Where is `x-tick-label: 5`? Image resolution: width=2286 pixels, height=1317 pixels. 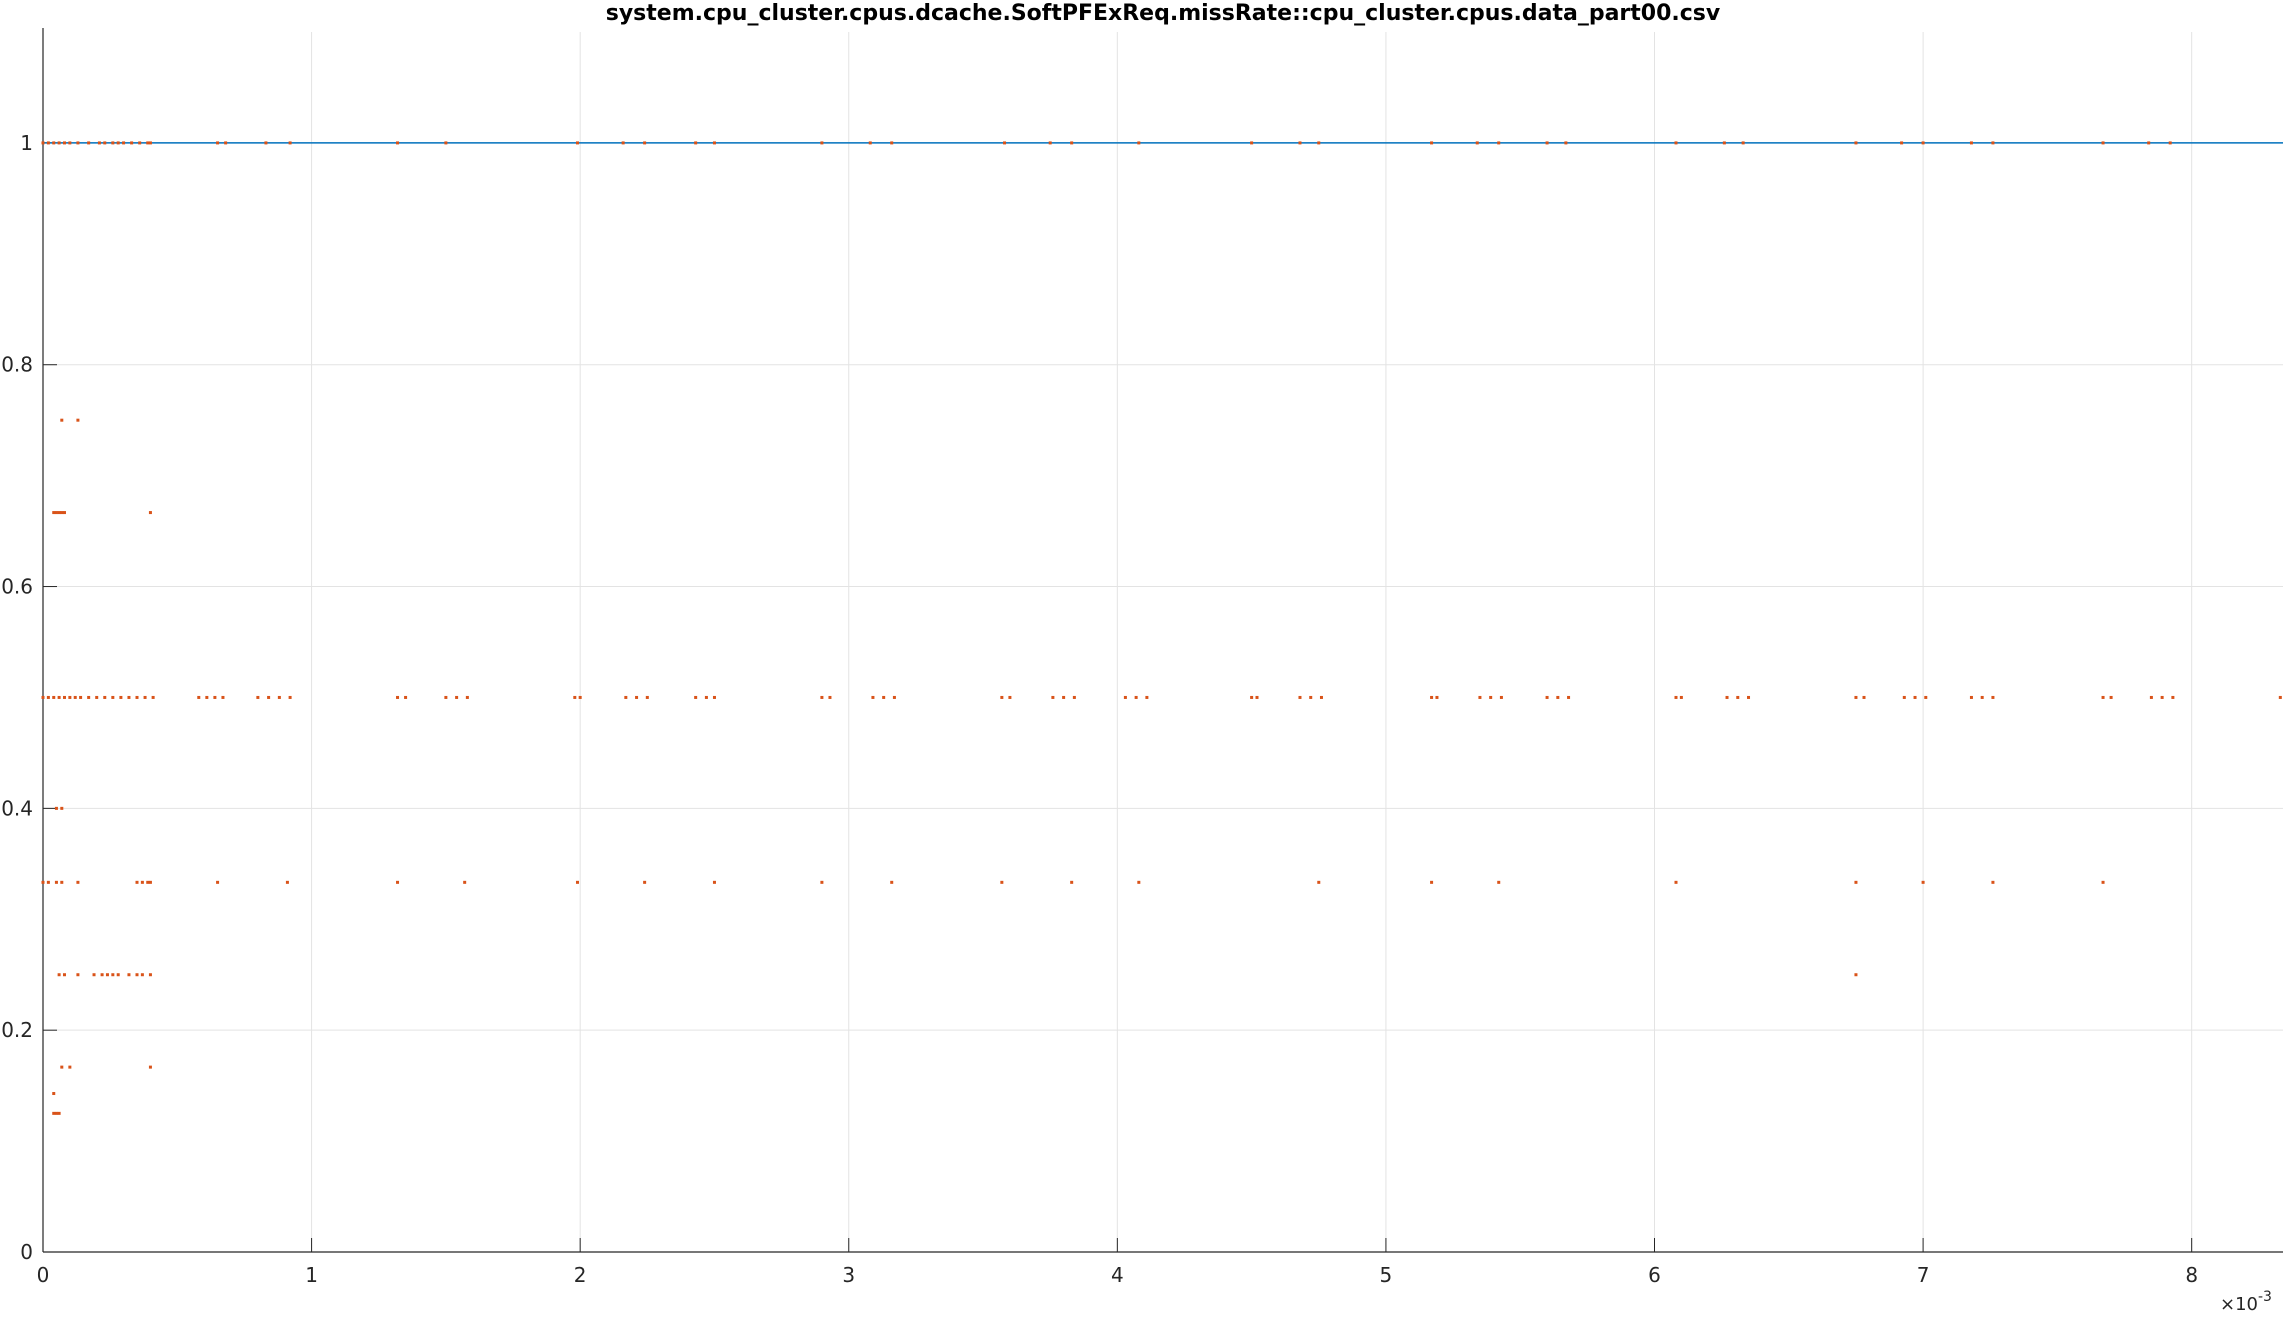 x-tick-label: 5 is located at coordinates (1386, 1275).